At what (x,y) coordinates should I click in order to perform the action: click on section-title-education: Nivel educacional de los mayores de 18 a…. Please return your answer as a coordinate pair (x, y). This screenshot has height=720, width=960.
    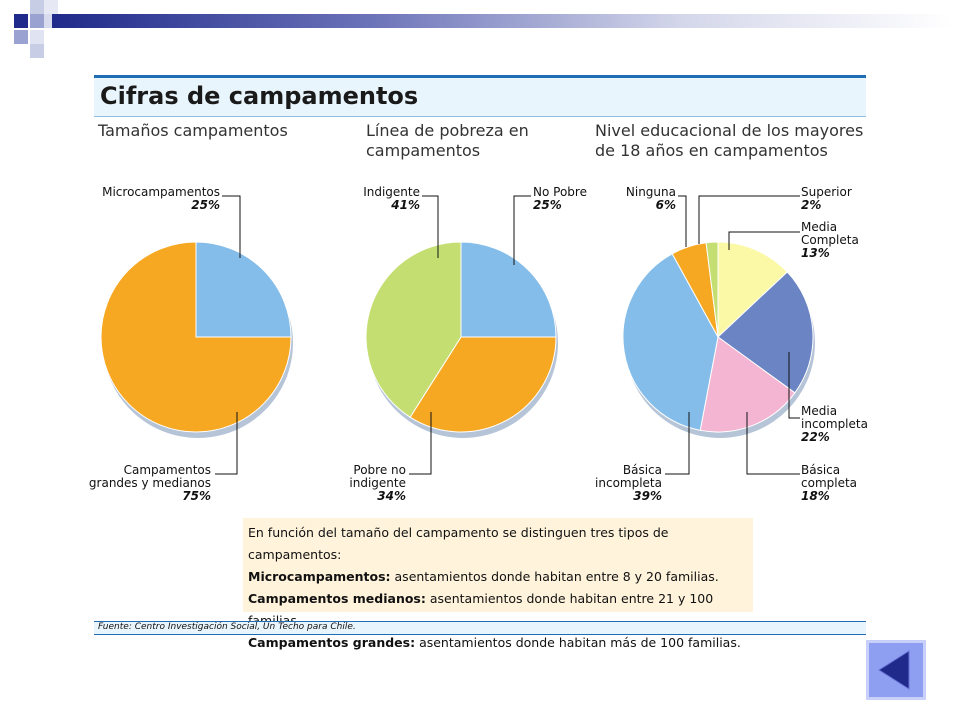
    Looking at the image, I should click on (729, 141).